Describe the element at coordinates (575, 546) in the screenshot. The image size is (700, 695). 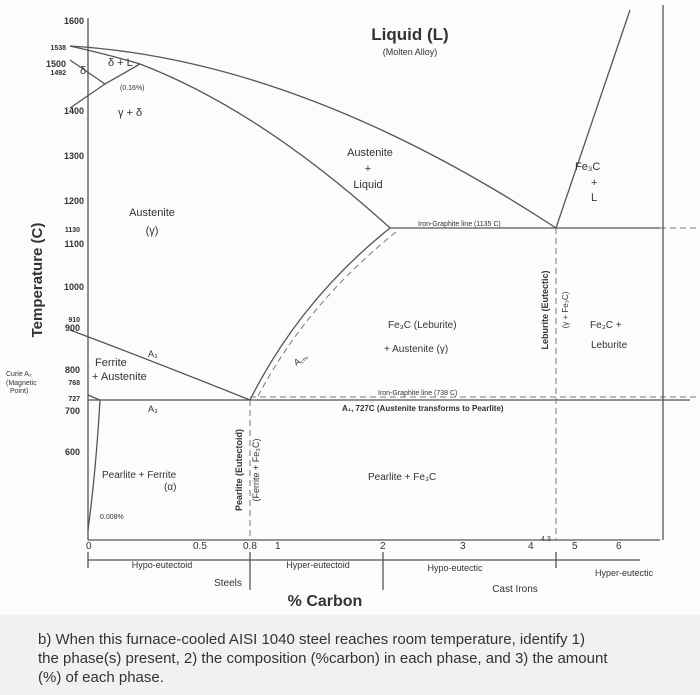
I see `x-tick-label: 5` at that location.